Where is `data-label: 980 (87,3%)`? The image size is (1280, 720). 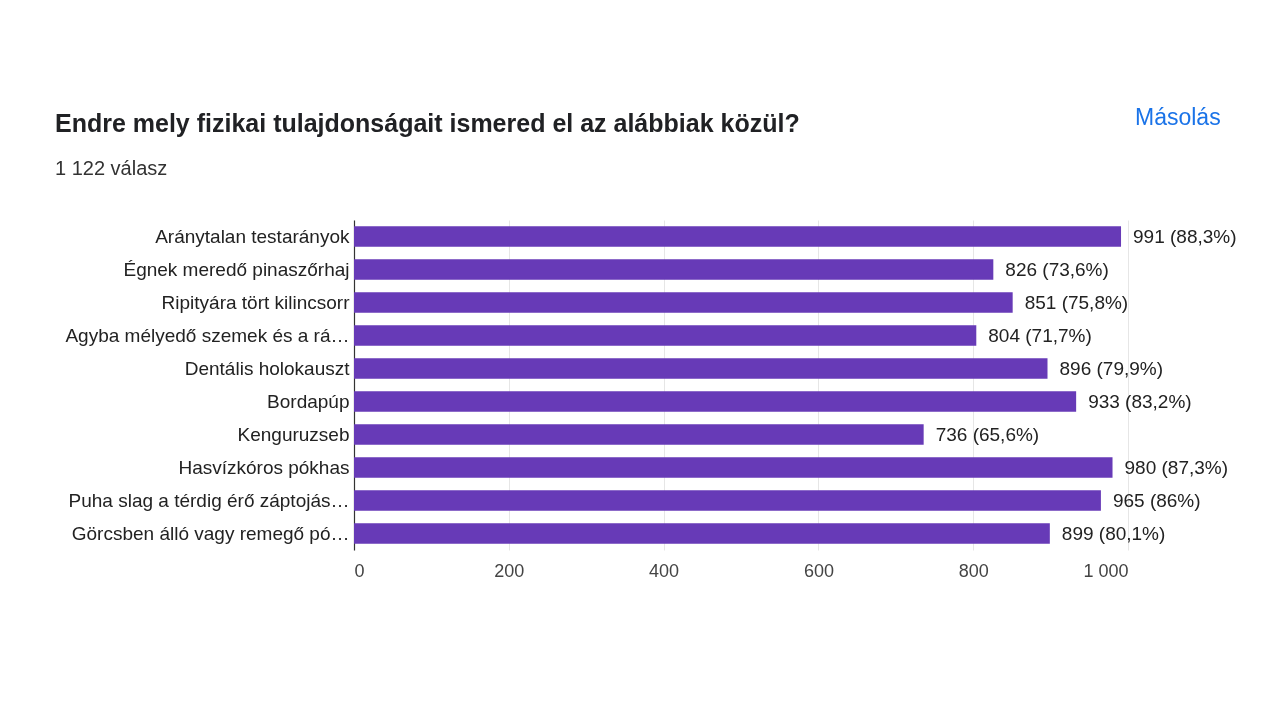 data-label: 980 (87,3%) is located at coordinates (1176, 467).